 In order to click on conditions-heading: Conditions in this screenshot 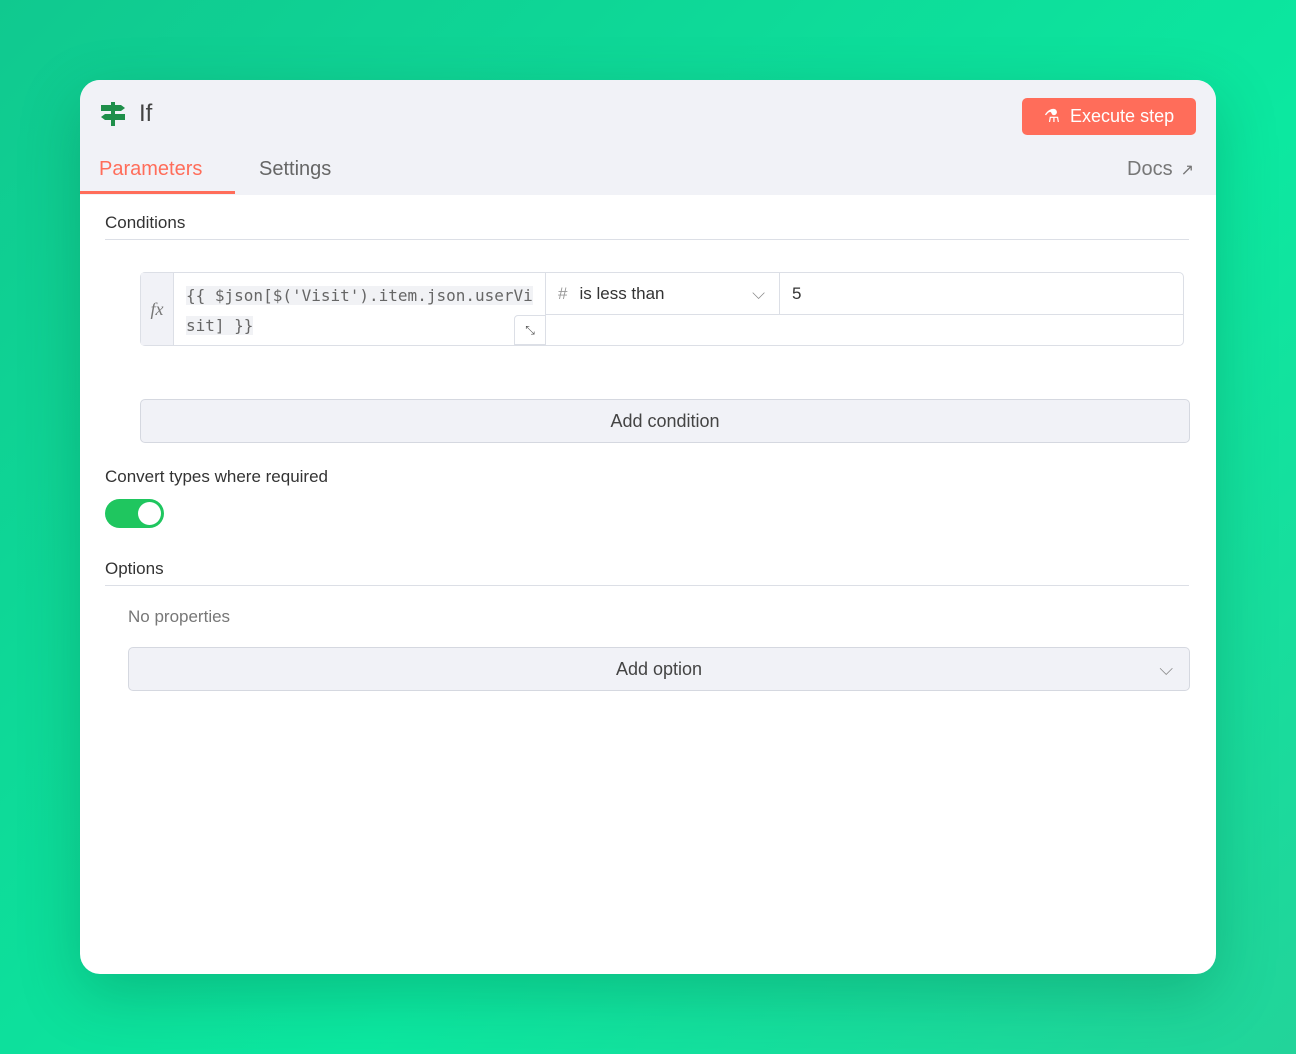, I will do `click(647, 226)`.